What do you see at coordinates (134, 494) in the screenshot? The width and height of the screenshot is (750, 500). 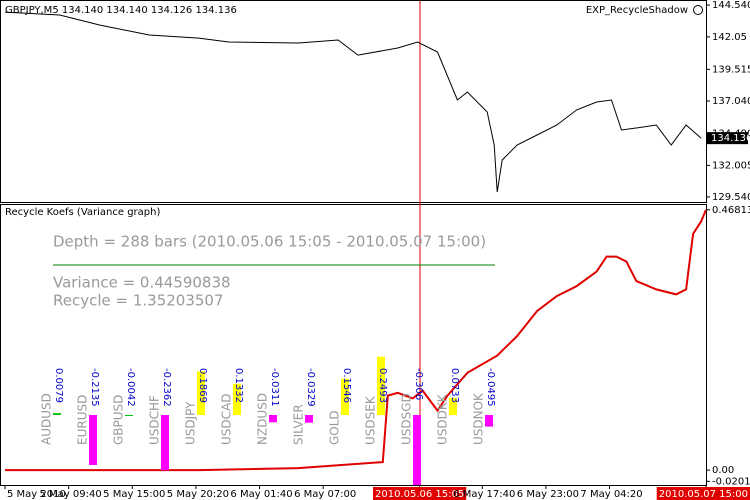 I see `x-tick-label: 5 May 15:00` at bounding box center [134, 494].